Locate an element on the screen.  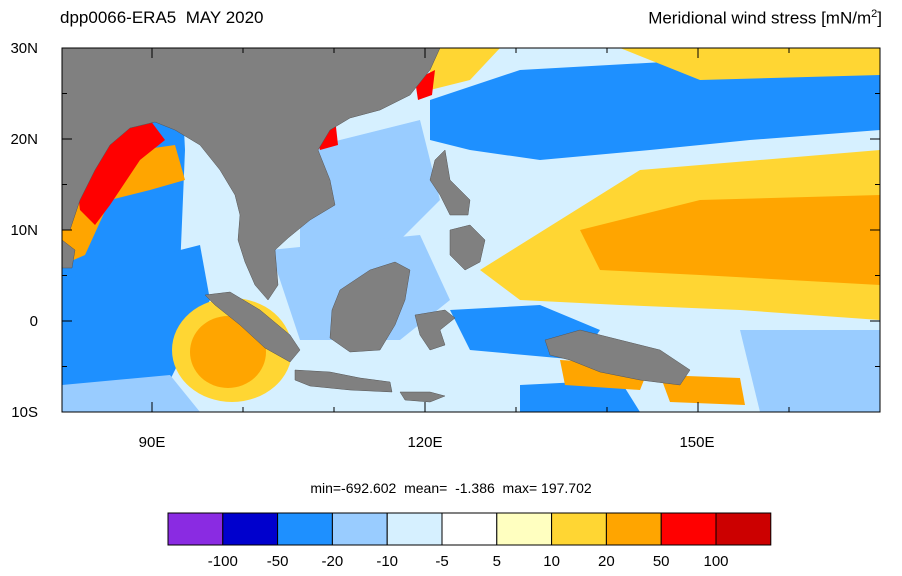
field-sumatra-west-strong is located at coordinates (228, 352).